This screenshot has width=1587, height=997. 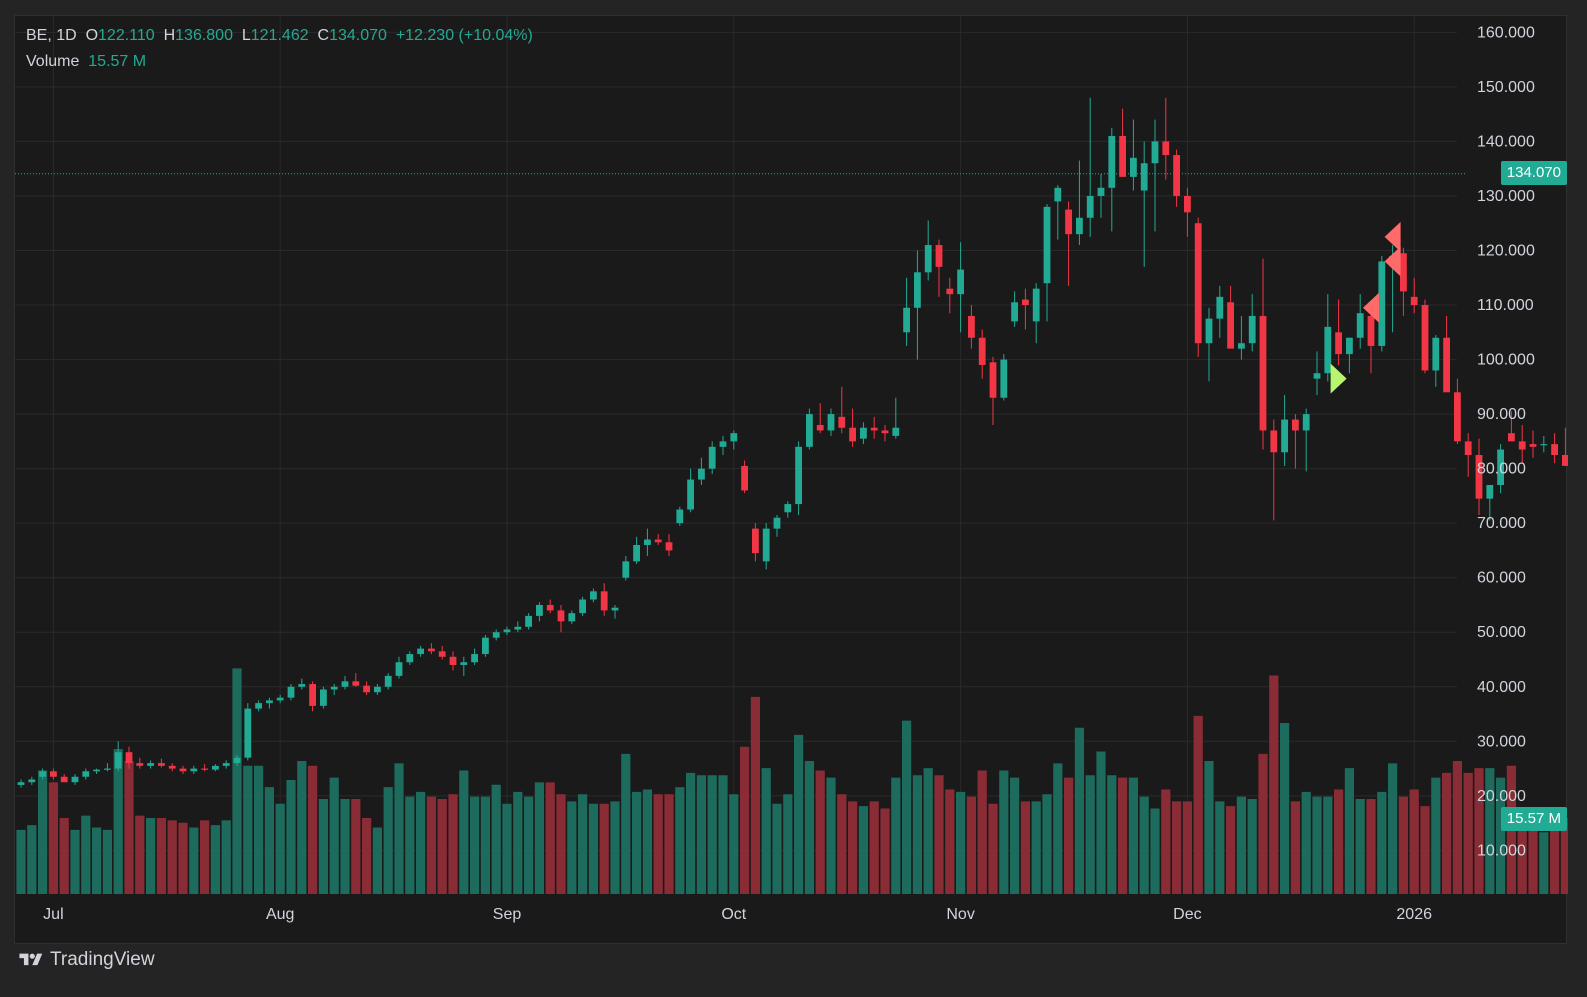 What do you see at coordinates (1533, 172) in the screenshot?
I see `last-price-tag: 134.070` at bounding box center [1533, 172].